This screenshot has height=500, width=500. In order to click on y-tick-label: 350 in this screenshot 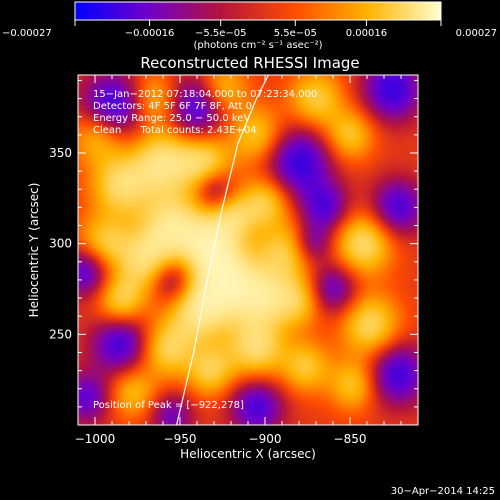, I will do `click(60, 153)`.